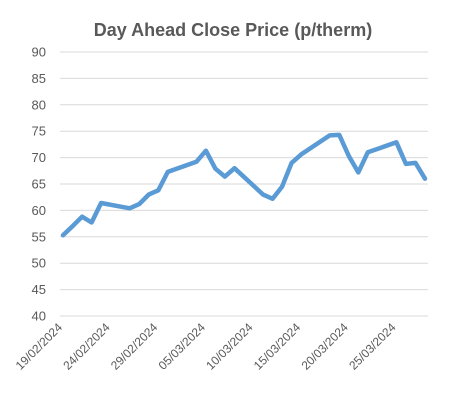 This screenshot has height=411, width=466. I want to click on x-tick-label: 10/03/2024, so click(229, 346).